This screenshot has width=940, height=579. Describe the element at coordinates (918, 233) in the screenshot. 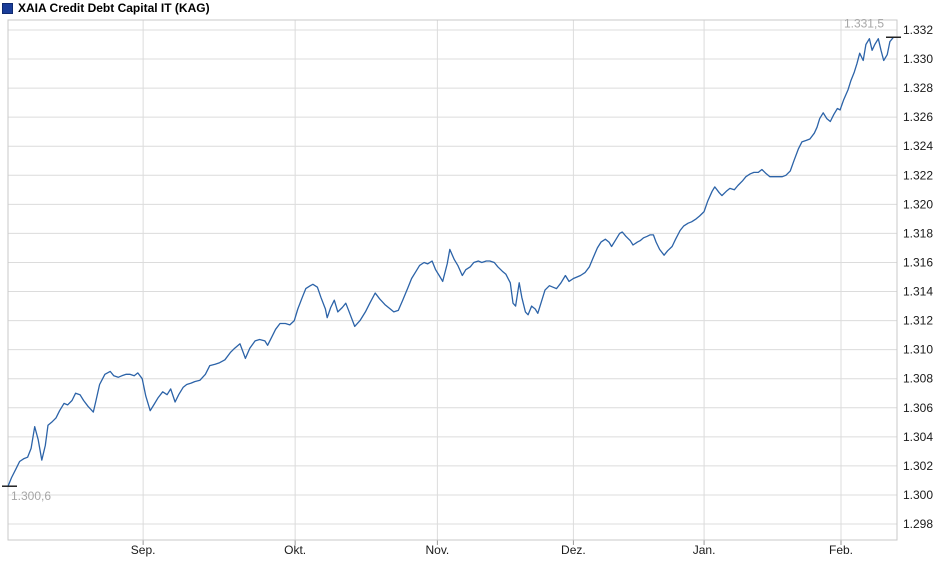

I see `y-tick-label: 1.318` at that location.